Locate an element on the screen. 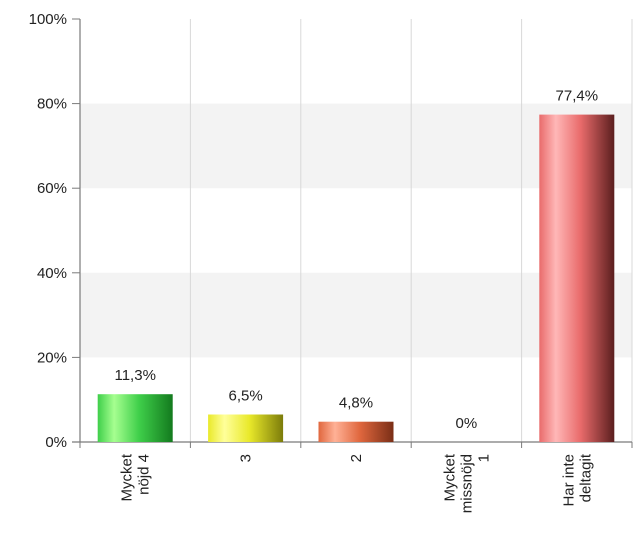 The width and height of the screenshot is (642, 546). x-tick-label-line: deltagit is located at coordinates (585, 477).